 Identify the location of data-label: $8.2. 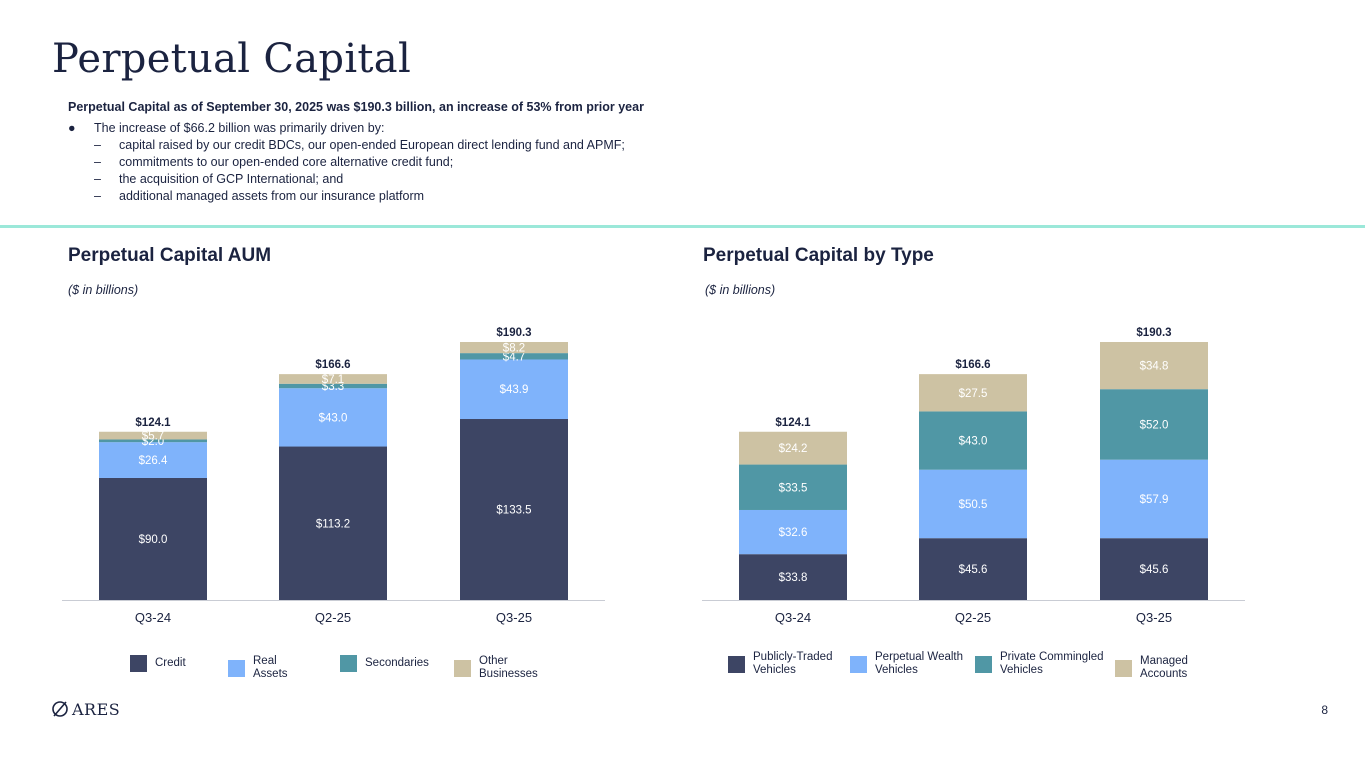
(514, 349).